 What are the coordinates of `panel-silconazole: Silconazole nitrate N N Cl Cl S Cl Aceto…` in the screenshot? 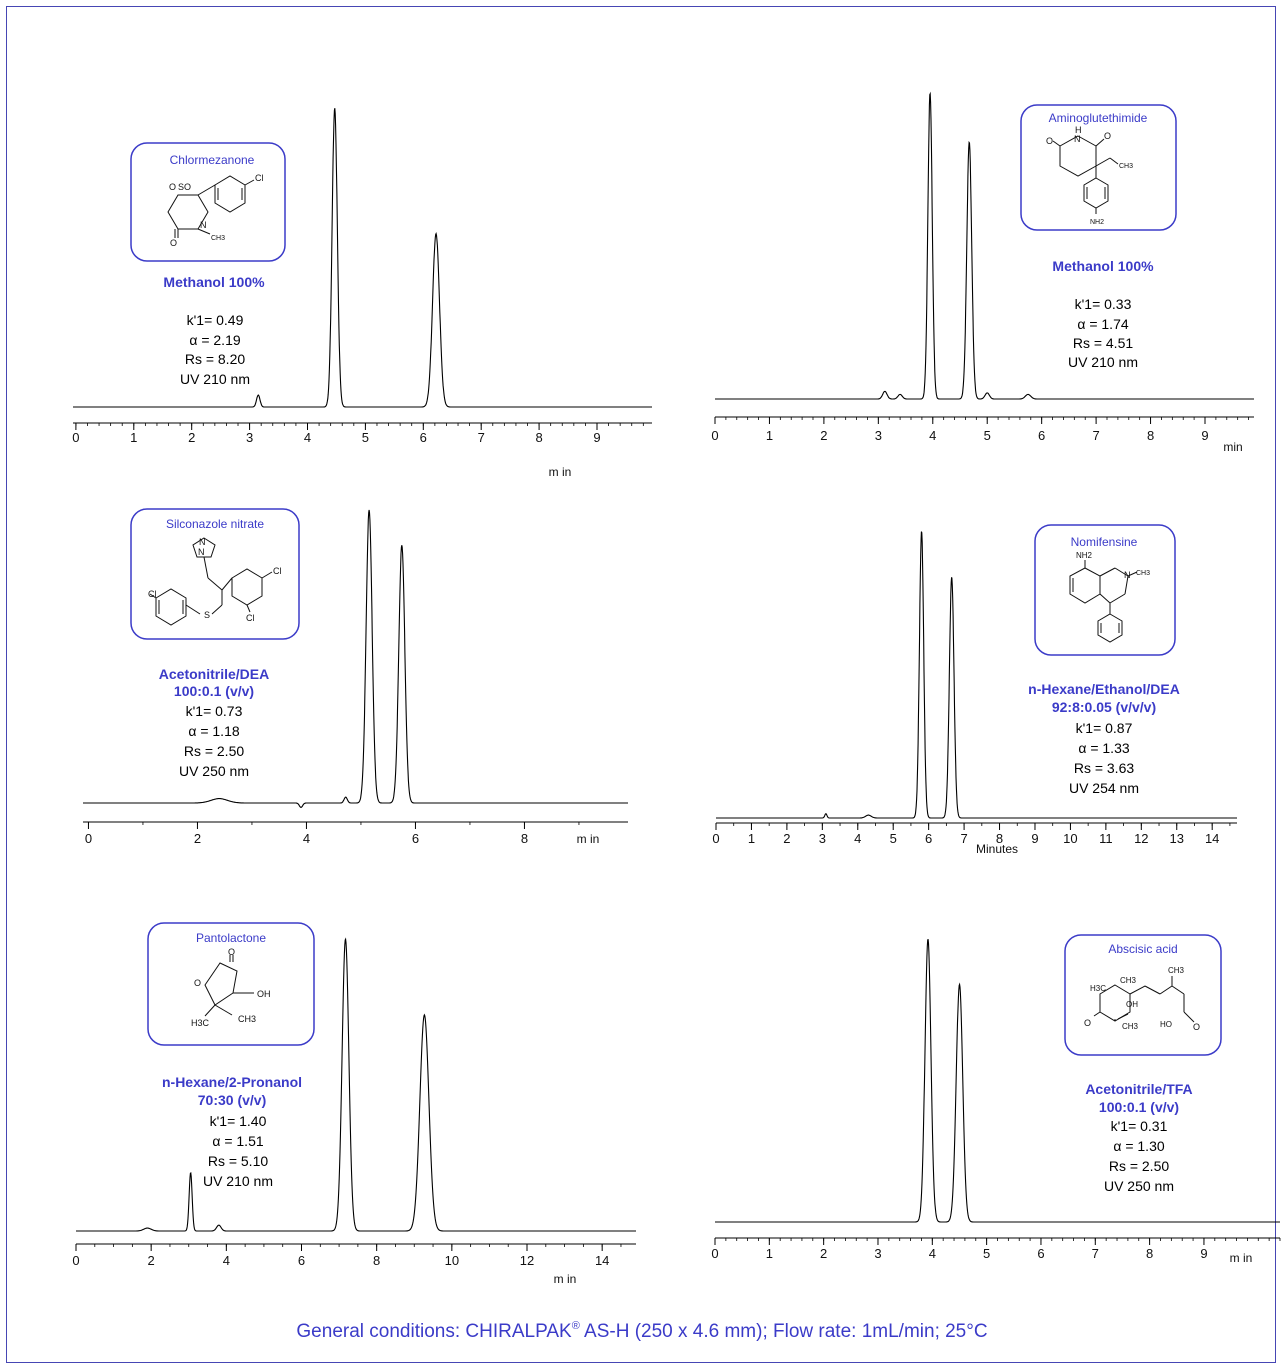 It's located at (355, 677).